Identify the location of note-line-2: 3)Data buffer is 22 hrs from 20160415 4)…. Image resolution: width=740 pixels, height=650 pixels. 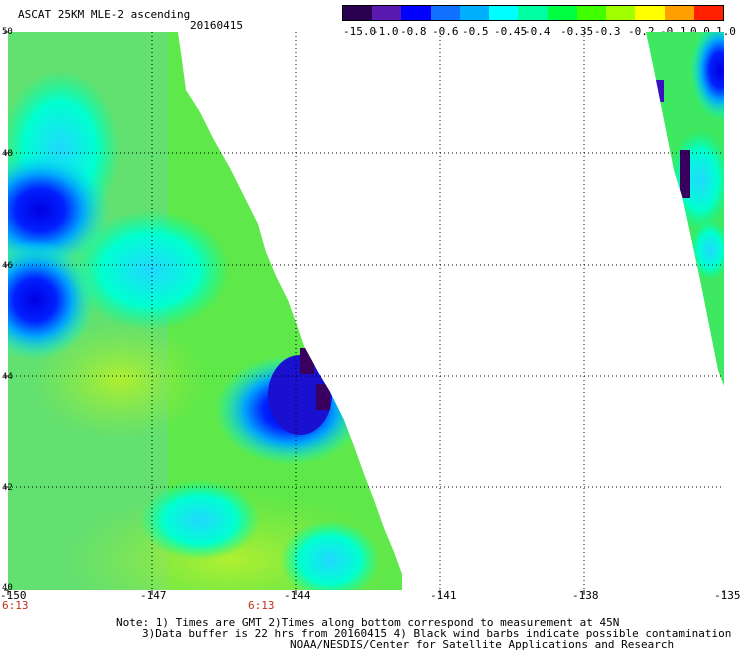
(437, 633).